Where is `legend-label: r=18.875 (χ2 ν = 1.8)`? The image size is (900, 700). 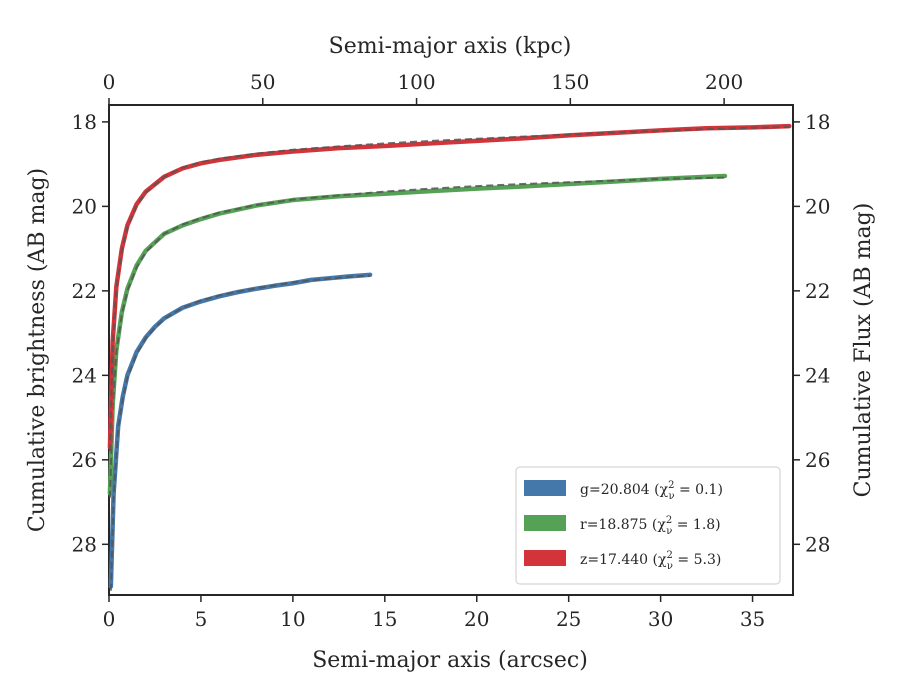 legend-label: r=18.875 (χ2 ν = 1.8) is located at coordinates (650, 526).